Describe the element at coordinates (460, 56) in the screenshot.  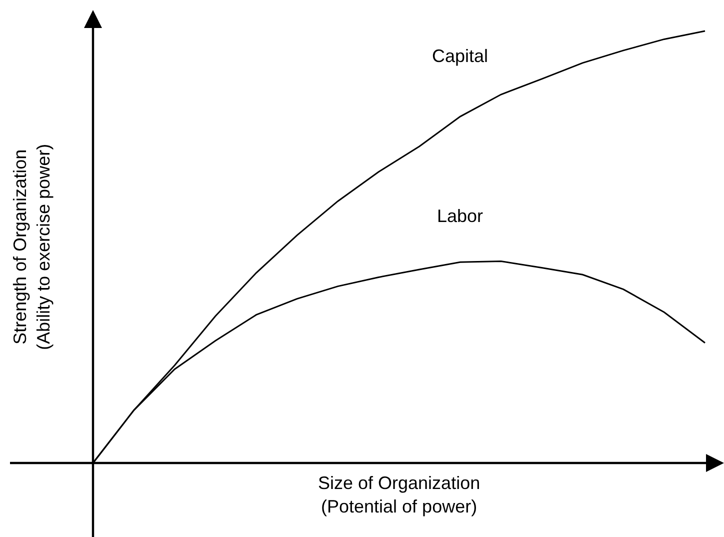
I see `series-label: Capital` at that location.